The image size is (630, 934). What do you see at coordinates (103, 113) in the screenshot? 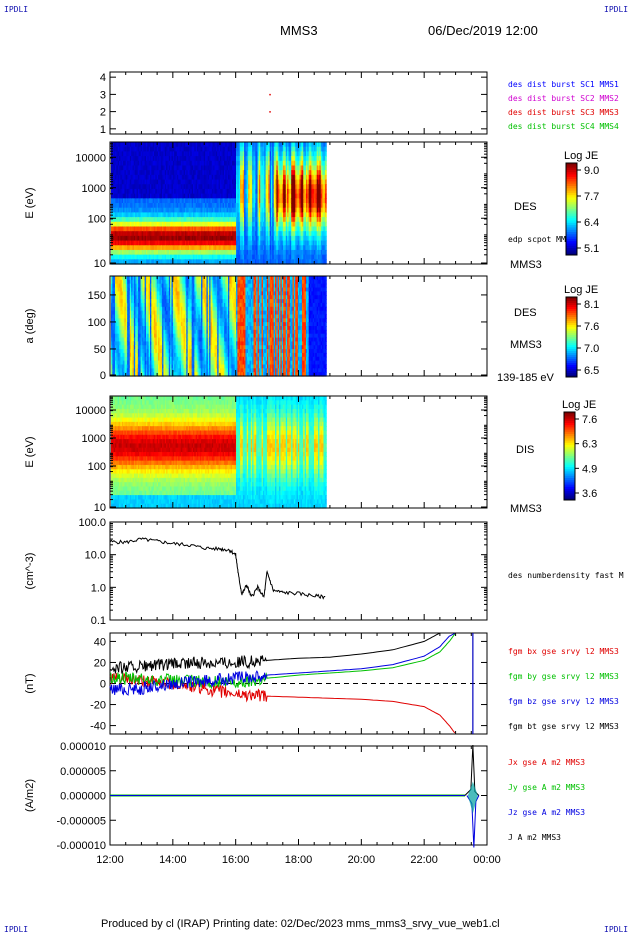
I see `y-tick-label: 2` at bounding box center [103, 113].